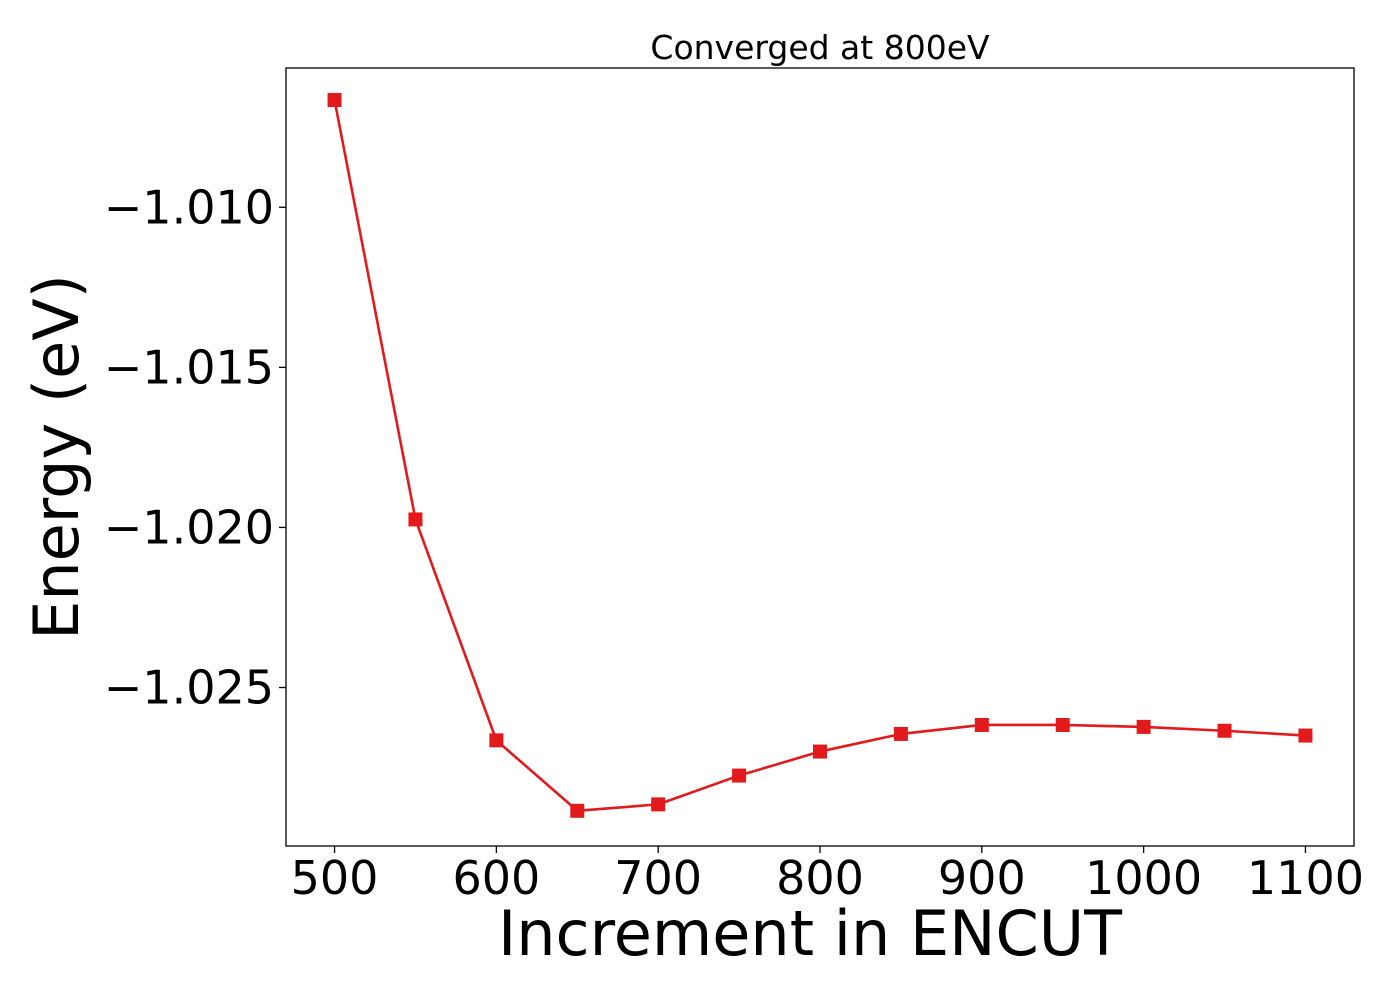 This screenshot has height=1000, width=1400. Describe the element at coordinates (195, 447) in the screenshot. I see `y-axis: −1.010 −1.015 −1.020 −1.025` at that location.